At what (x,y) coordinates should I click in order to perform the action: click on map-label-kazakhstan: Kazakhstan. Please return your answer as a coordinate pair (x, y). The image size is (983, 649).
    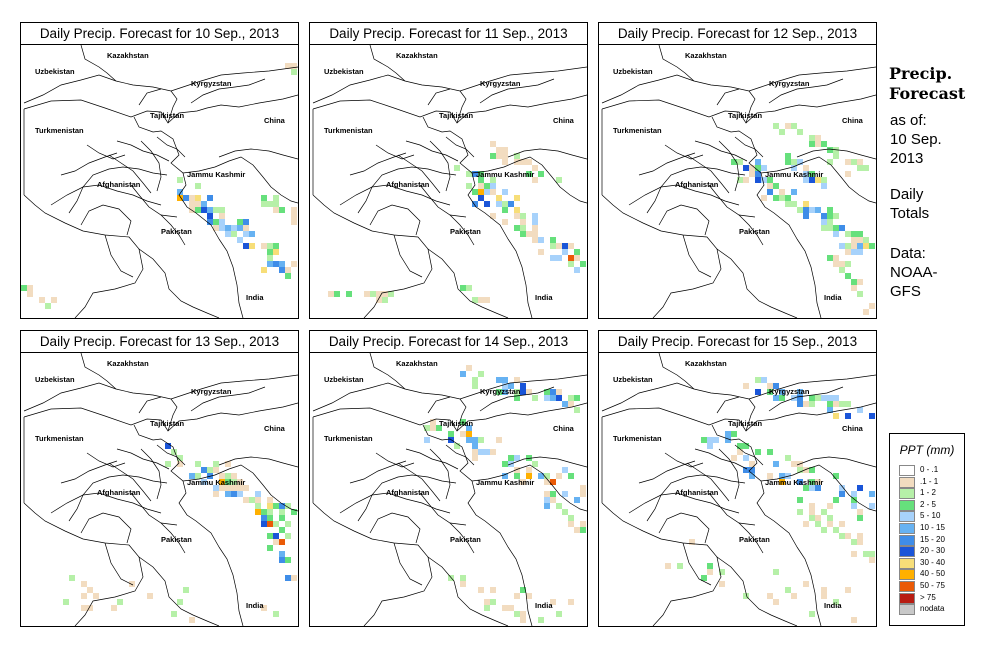
    Looking at the image, I should click on (417, 55).